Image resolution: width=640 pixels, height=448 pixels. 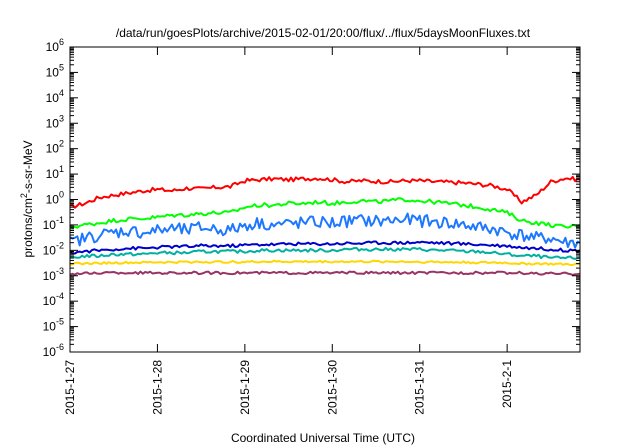 What do you see at coordinates (61, 169) in the screenshot?
I see `y-tick-label-exponent: 1` at bounding box center [61, 169].